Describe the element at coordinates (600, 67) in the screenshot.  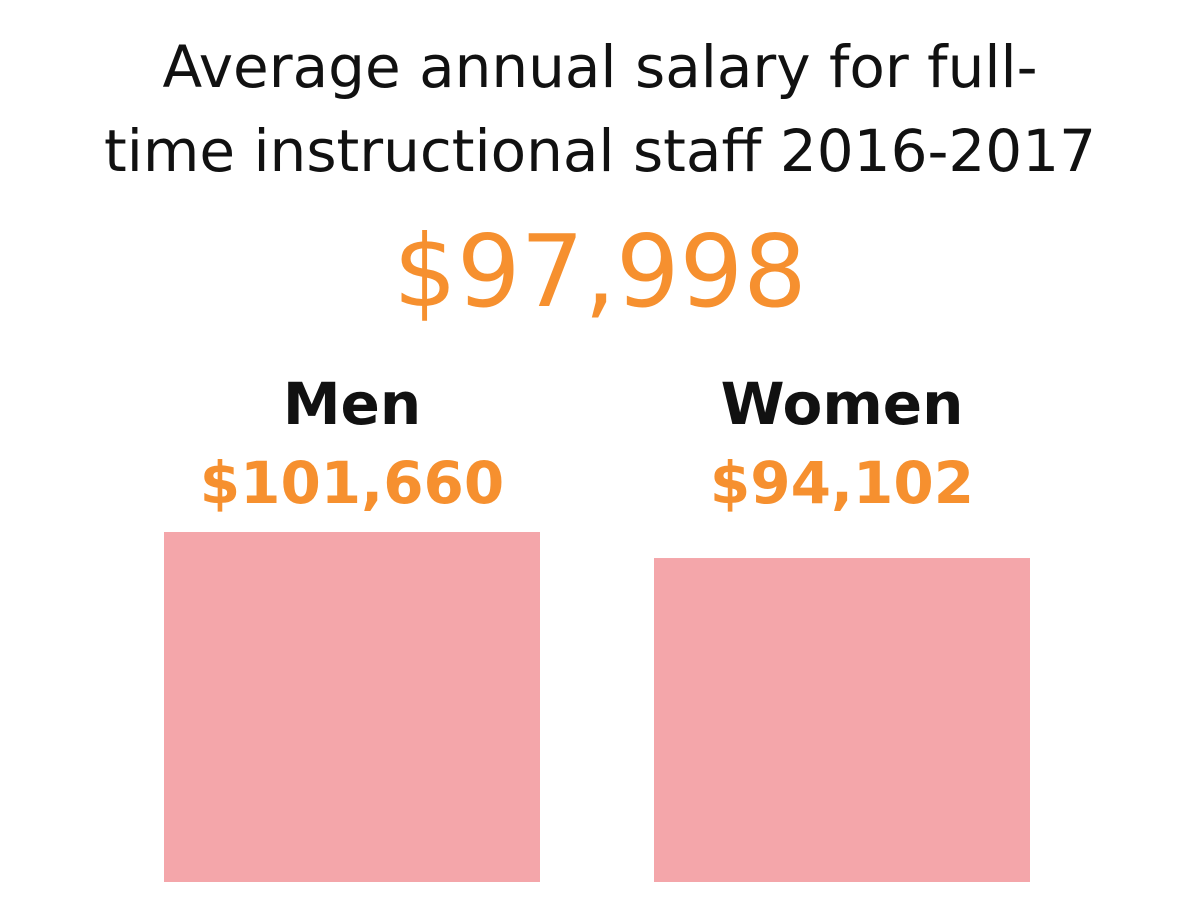
I see `chart-title-line-1: Average annual salary for full-` at that location.